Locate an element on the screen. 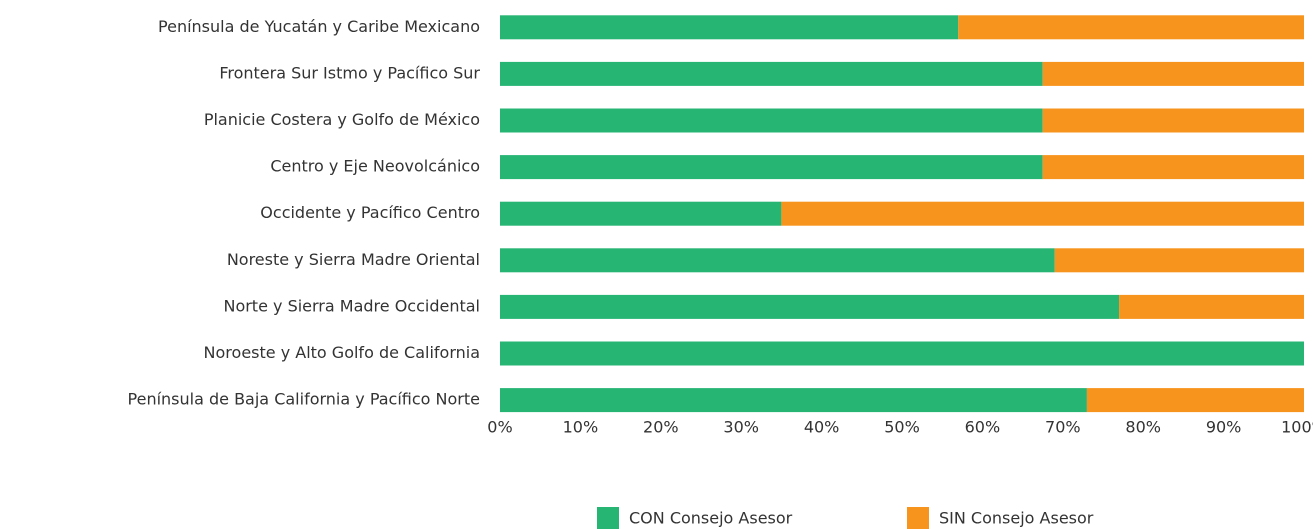 The width and height of the screenshot is (1313, 529). x-tick-label: 80% is located at coordinates (1143, 427).